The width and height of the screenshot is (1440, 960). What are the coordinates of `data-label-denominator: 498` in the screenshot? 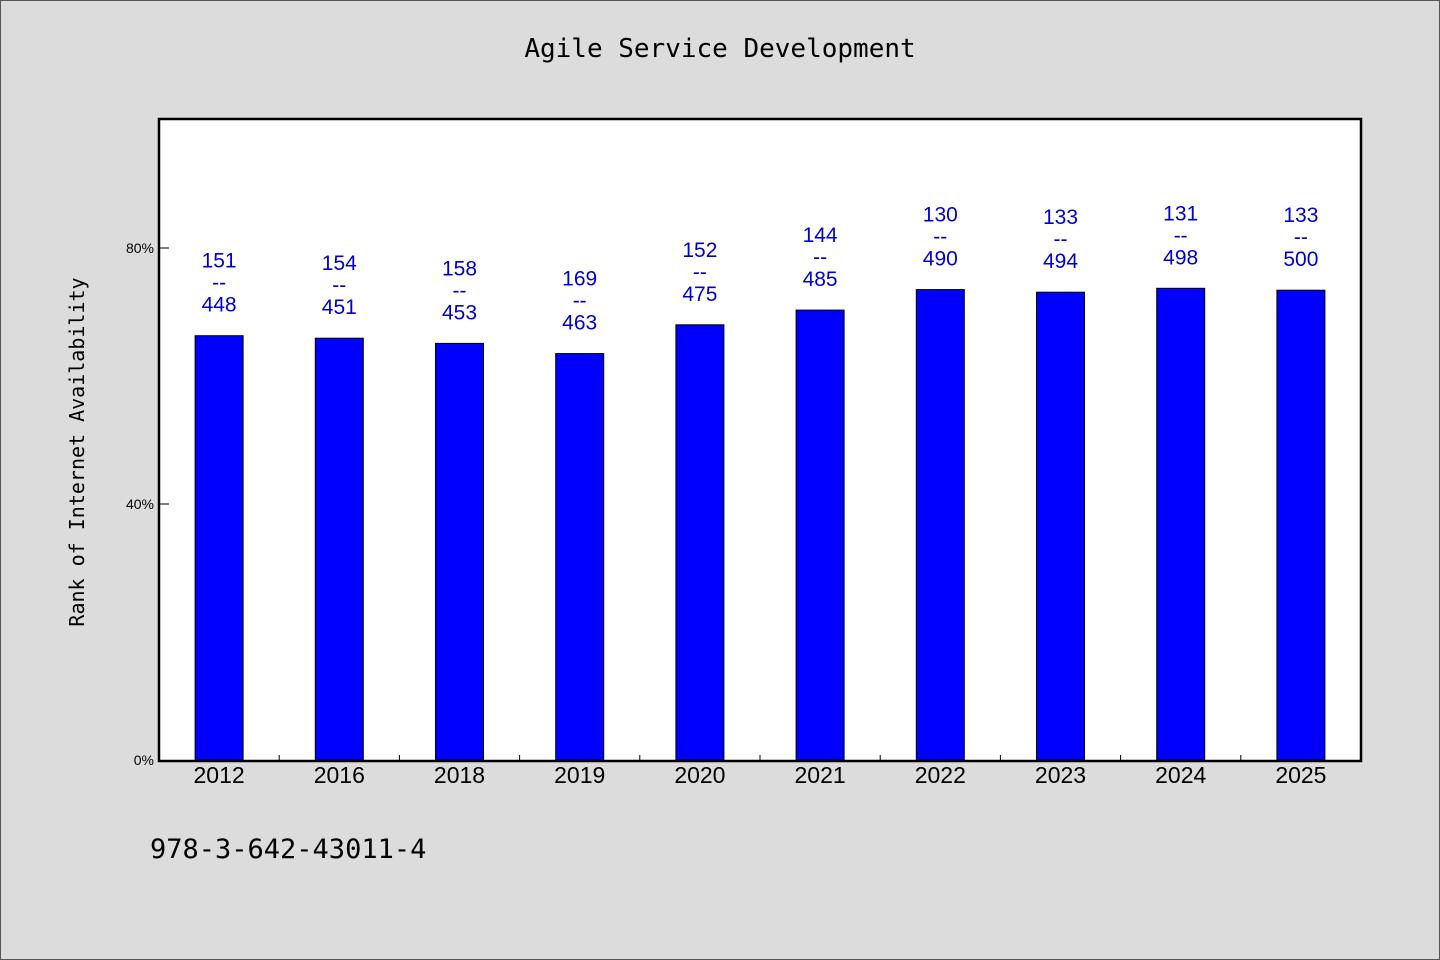 It's located at (1180, 257).